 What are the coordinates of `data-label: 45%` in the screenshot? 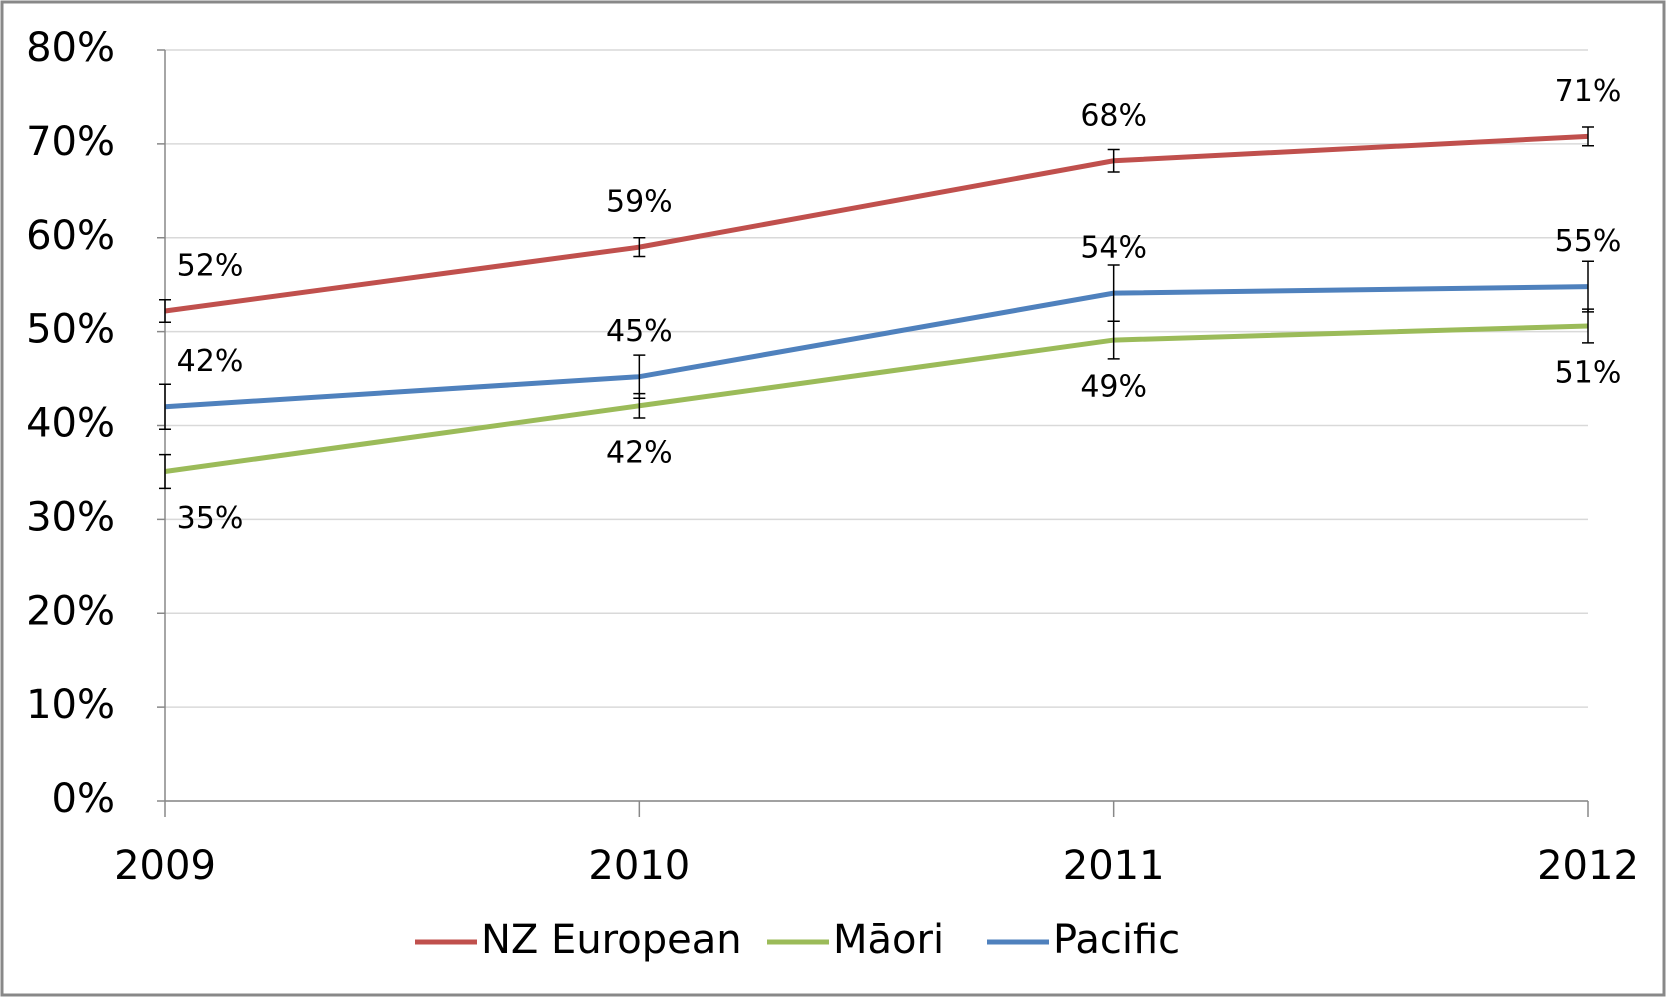 It's located at (639, 331).